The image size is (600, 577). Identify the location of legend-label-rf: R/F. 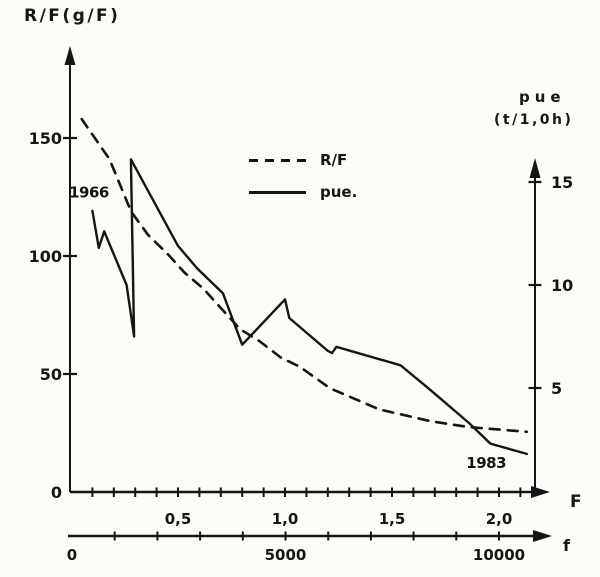
(334, 160).